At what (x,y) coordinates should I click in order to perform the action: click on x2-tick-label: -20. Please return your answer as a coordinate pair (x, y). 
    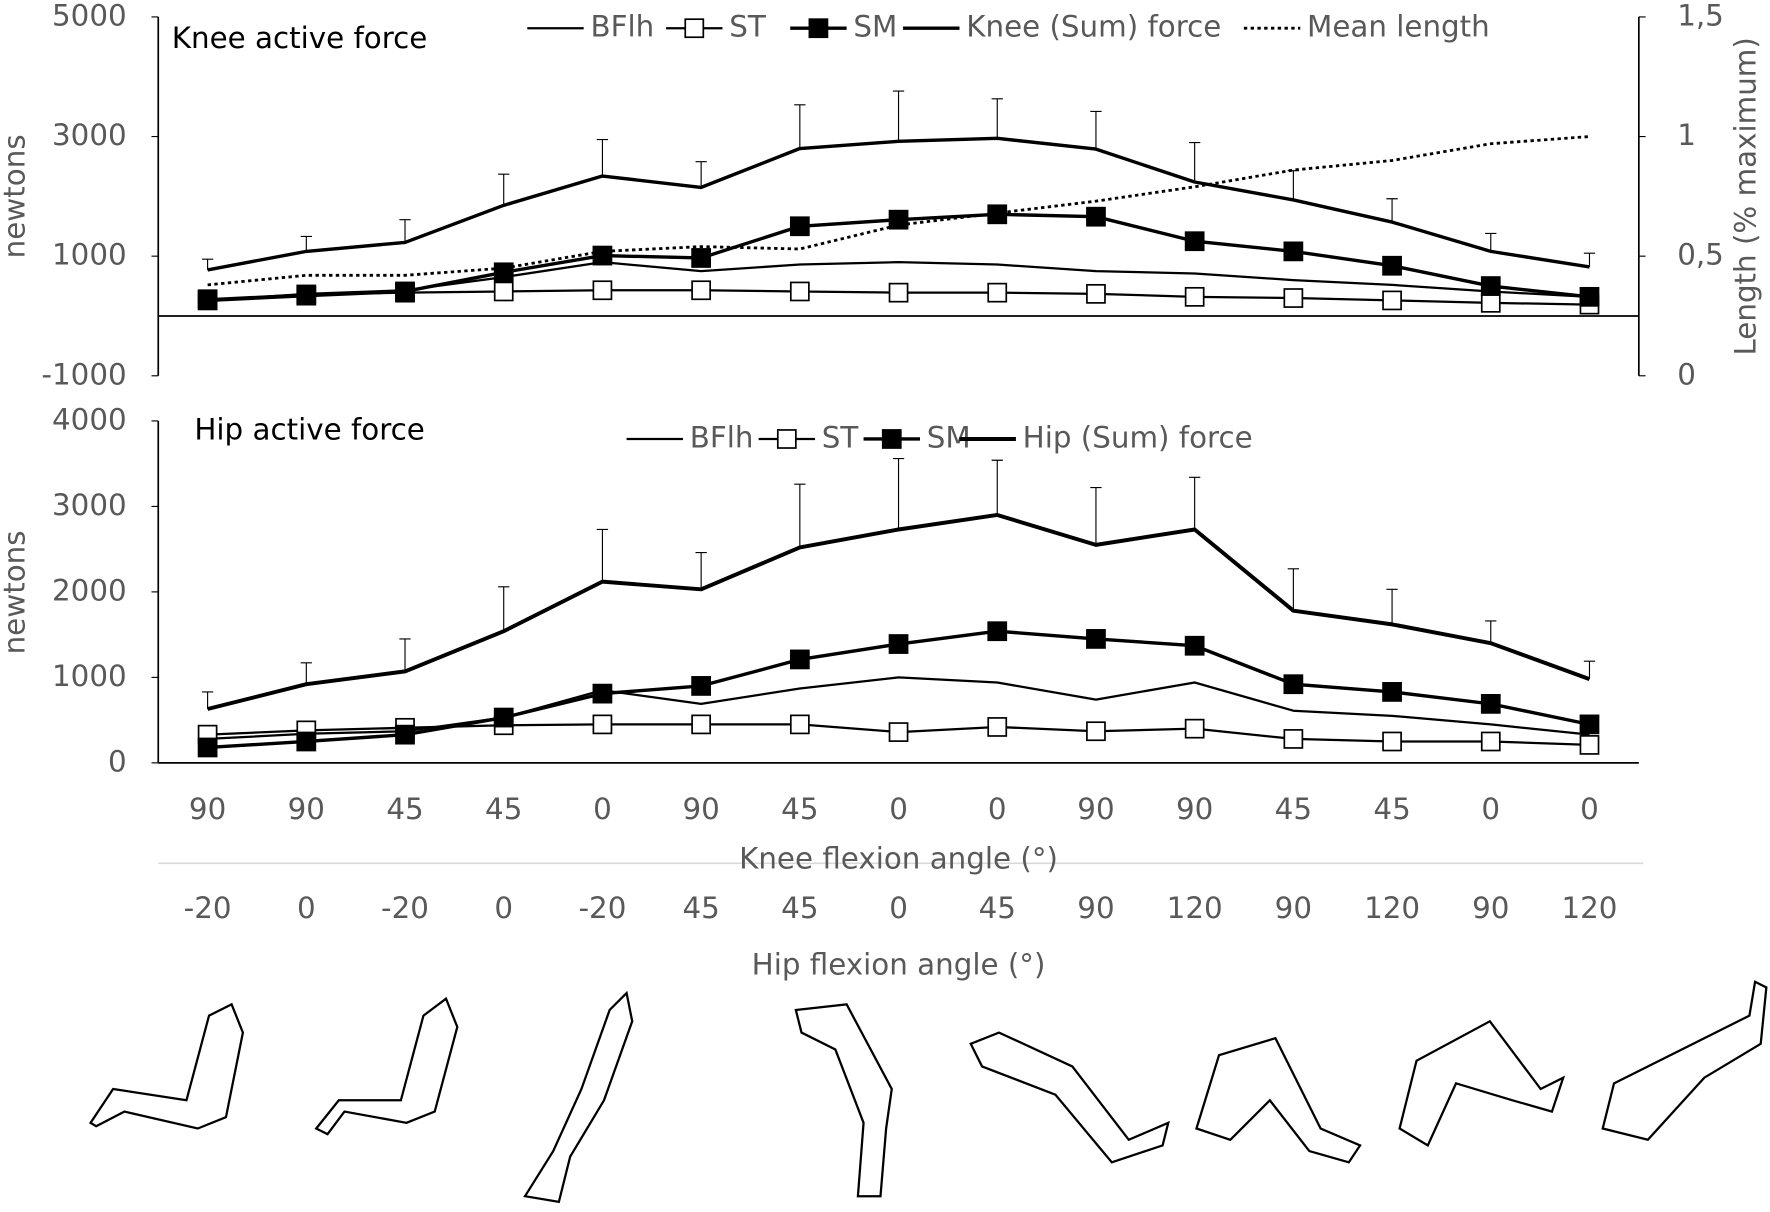
    Looking at the image, I should click on (405, 908).